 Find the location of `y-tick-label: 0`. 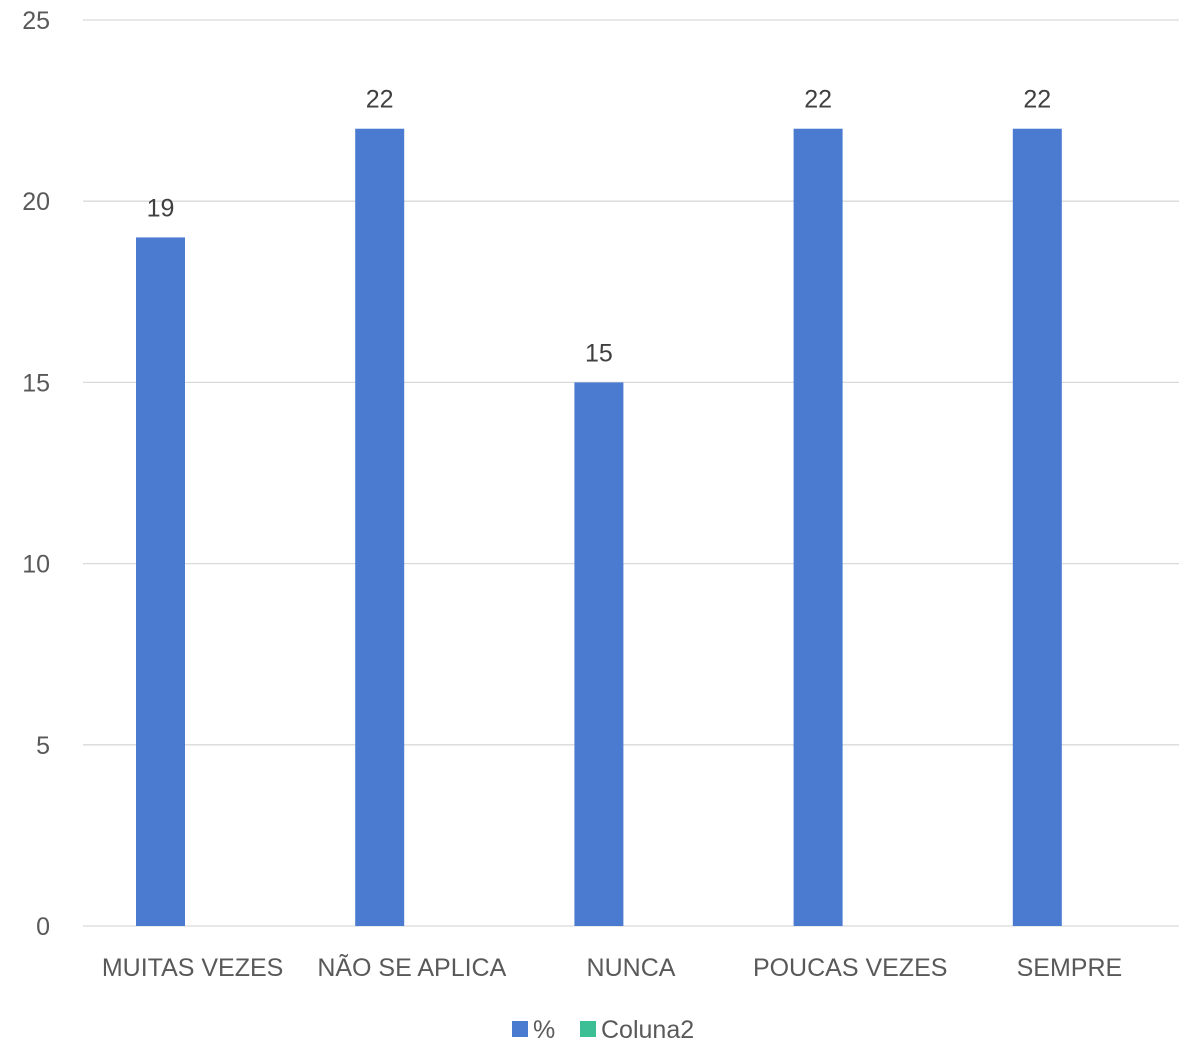

y-tick-label: 0 is located at coordinates (43, 927).